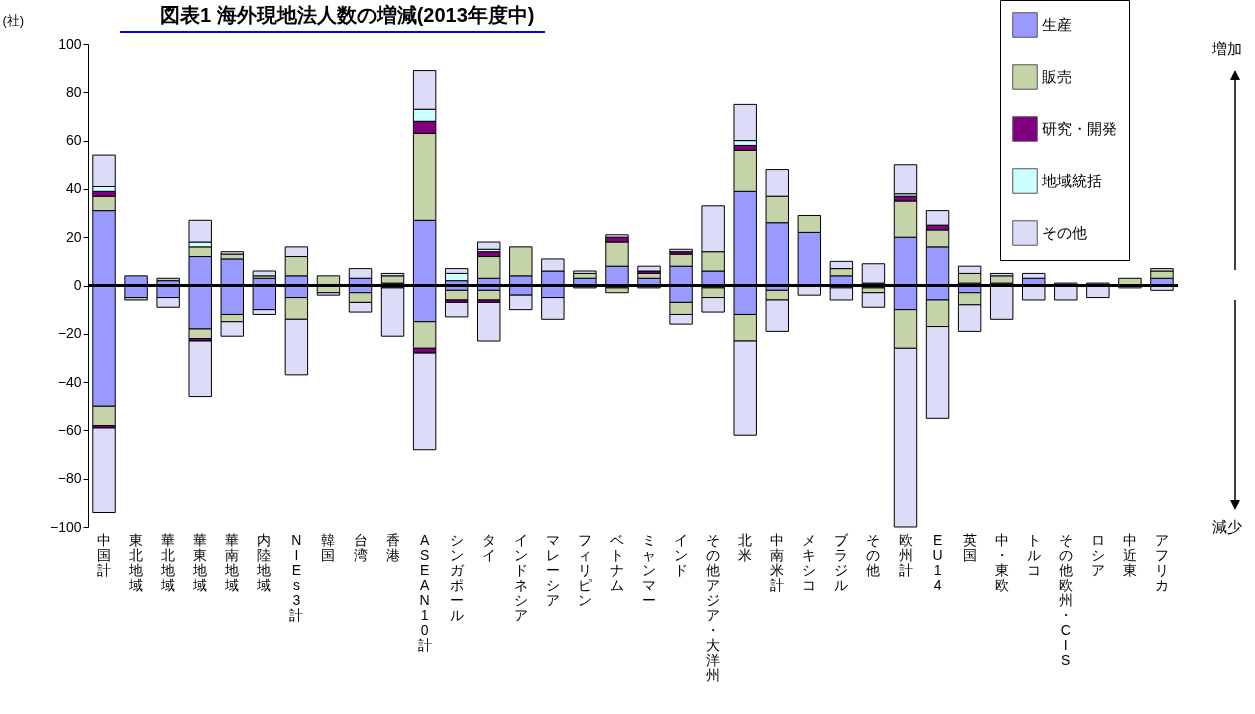 The height and width of the screenshot is (714, 1255). What do you see at coordinates (488, 547) in the screenshot?
I see `x-tick-label: タイ` at bounding box center [488, 547].